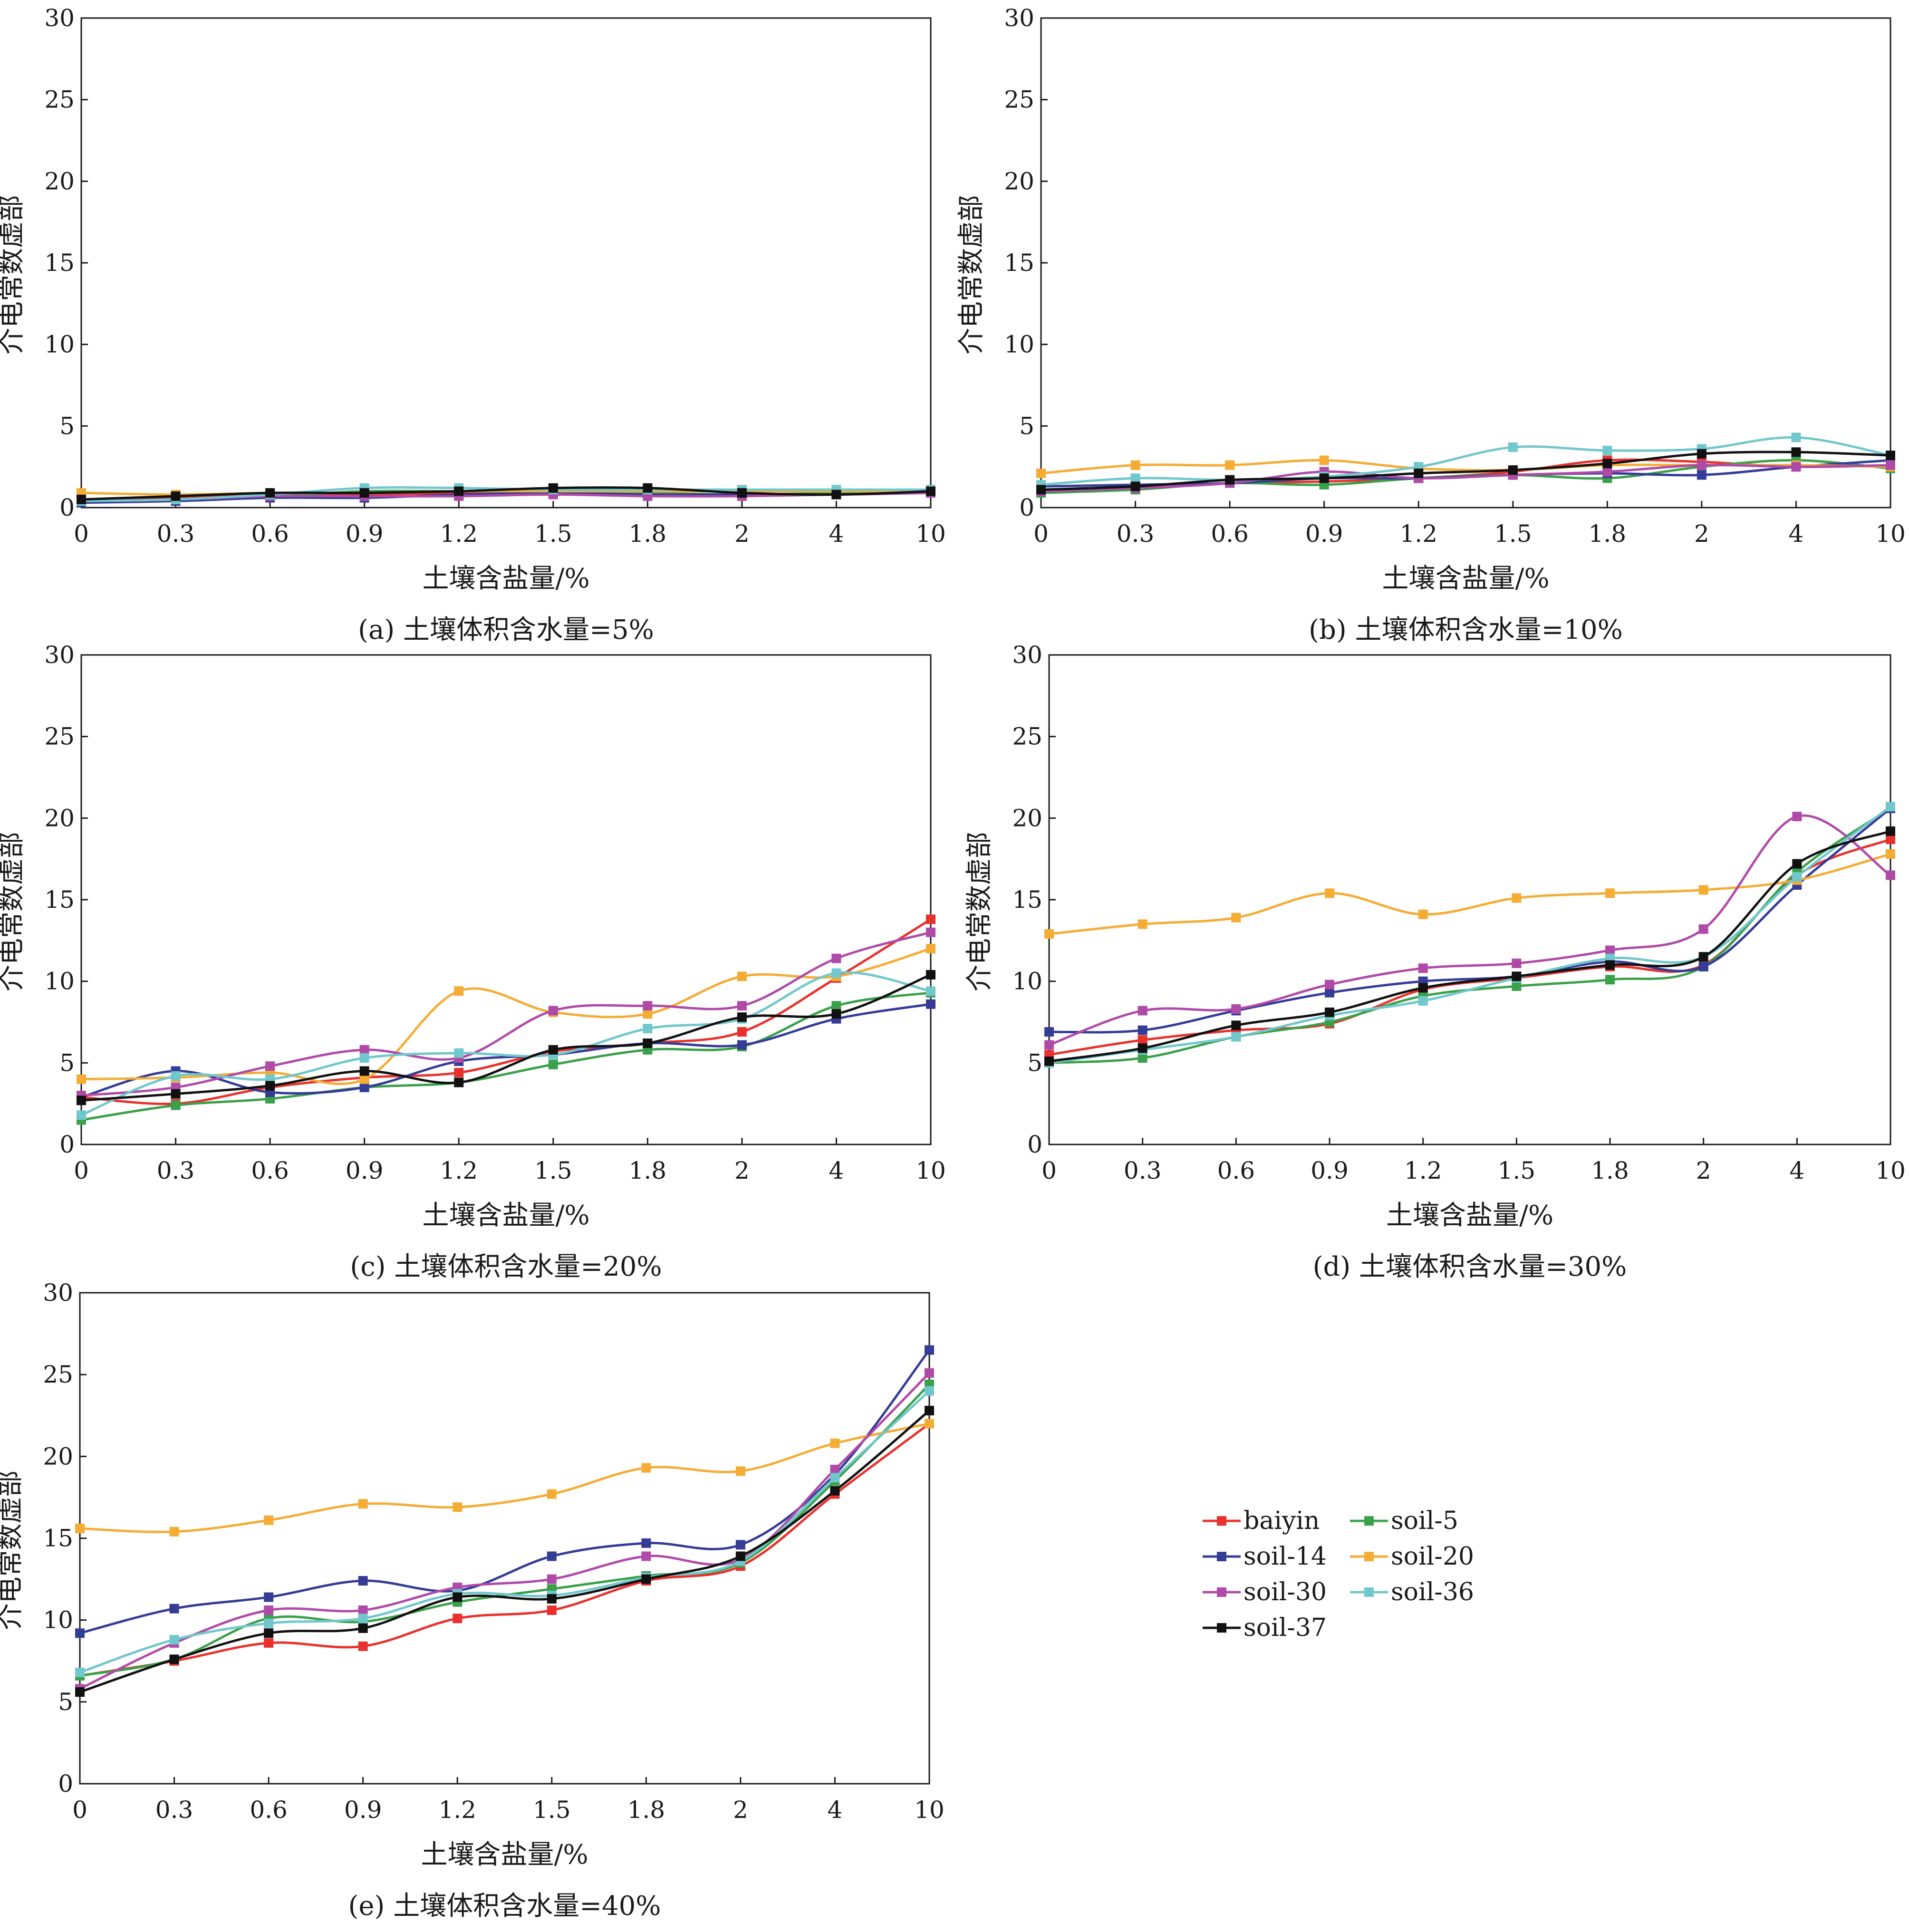  Describe the element at coordinates (1466, 630) in the screenshot. I see `panel-caption: (b) 土壤体积含水量=10%` at that location.